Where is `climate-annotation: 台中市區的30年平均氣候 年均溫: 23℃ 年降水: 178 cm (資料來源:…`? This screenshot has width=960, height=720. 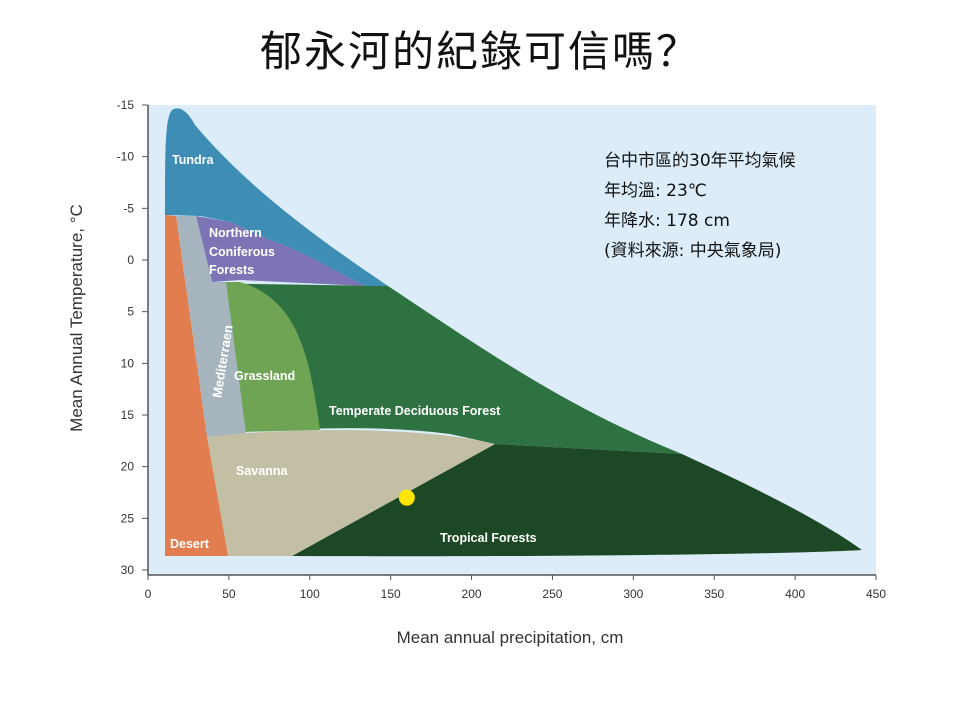
climate-annotation: 台中市區的30年平均氣候 年均溫: 23℃ 年降水: 178 cm (資料來源:… is located at coordinates (700, 206).